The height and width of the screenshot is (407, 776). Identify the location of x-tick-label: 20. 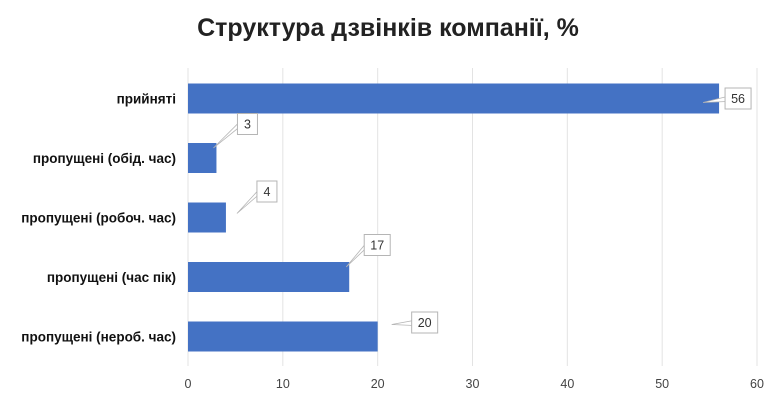
(378, 384).